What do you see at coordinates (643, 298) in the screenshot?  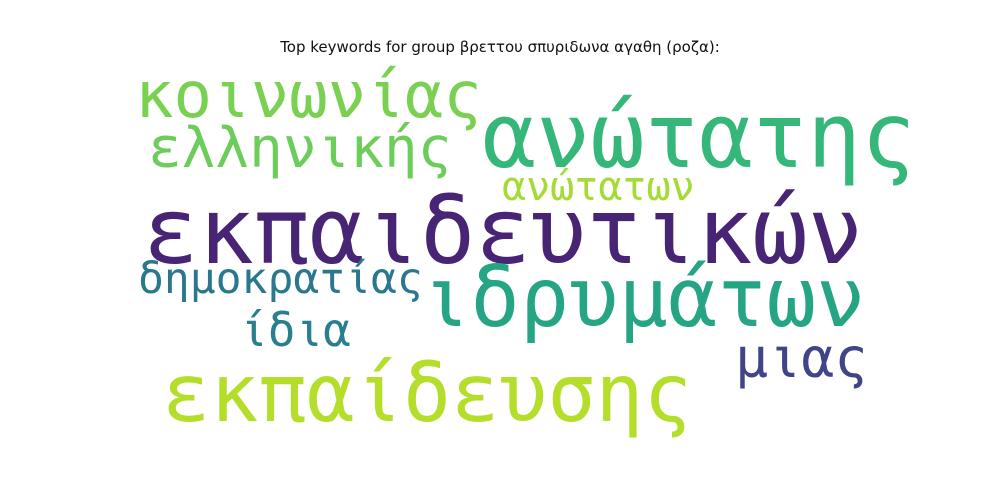 I see `word-idrymaton: ιδρυμάτων` at bounding box center [643, 298].